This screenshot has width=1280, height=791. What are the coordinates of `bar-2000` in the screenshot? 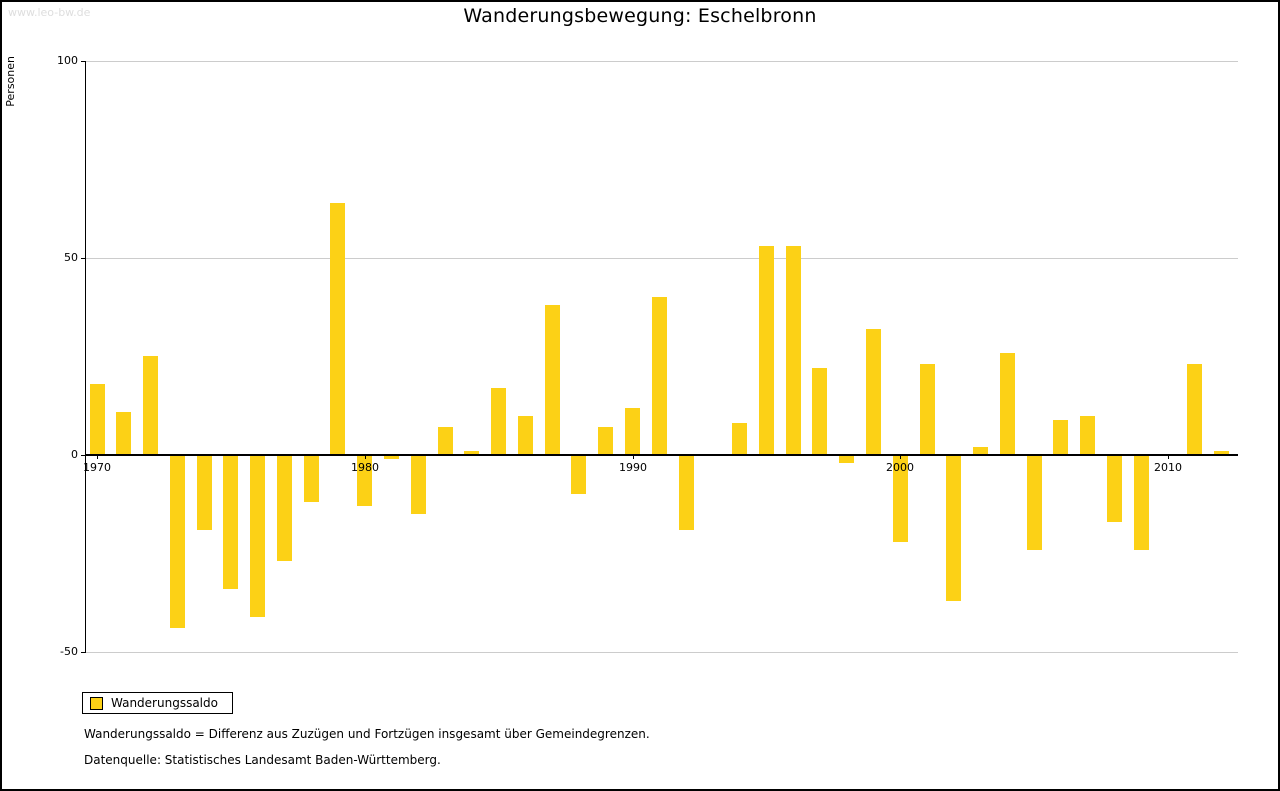 It's located at (900, 498).